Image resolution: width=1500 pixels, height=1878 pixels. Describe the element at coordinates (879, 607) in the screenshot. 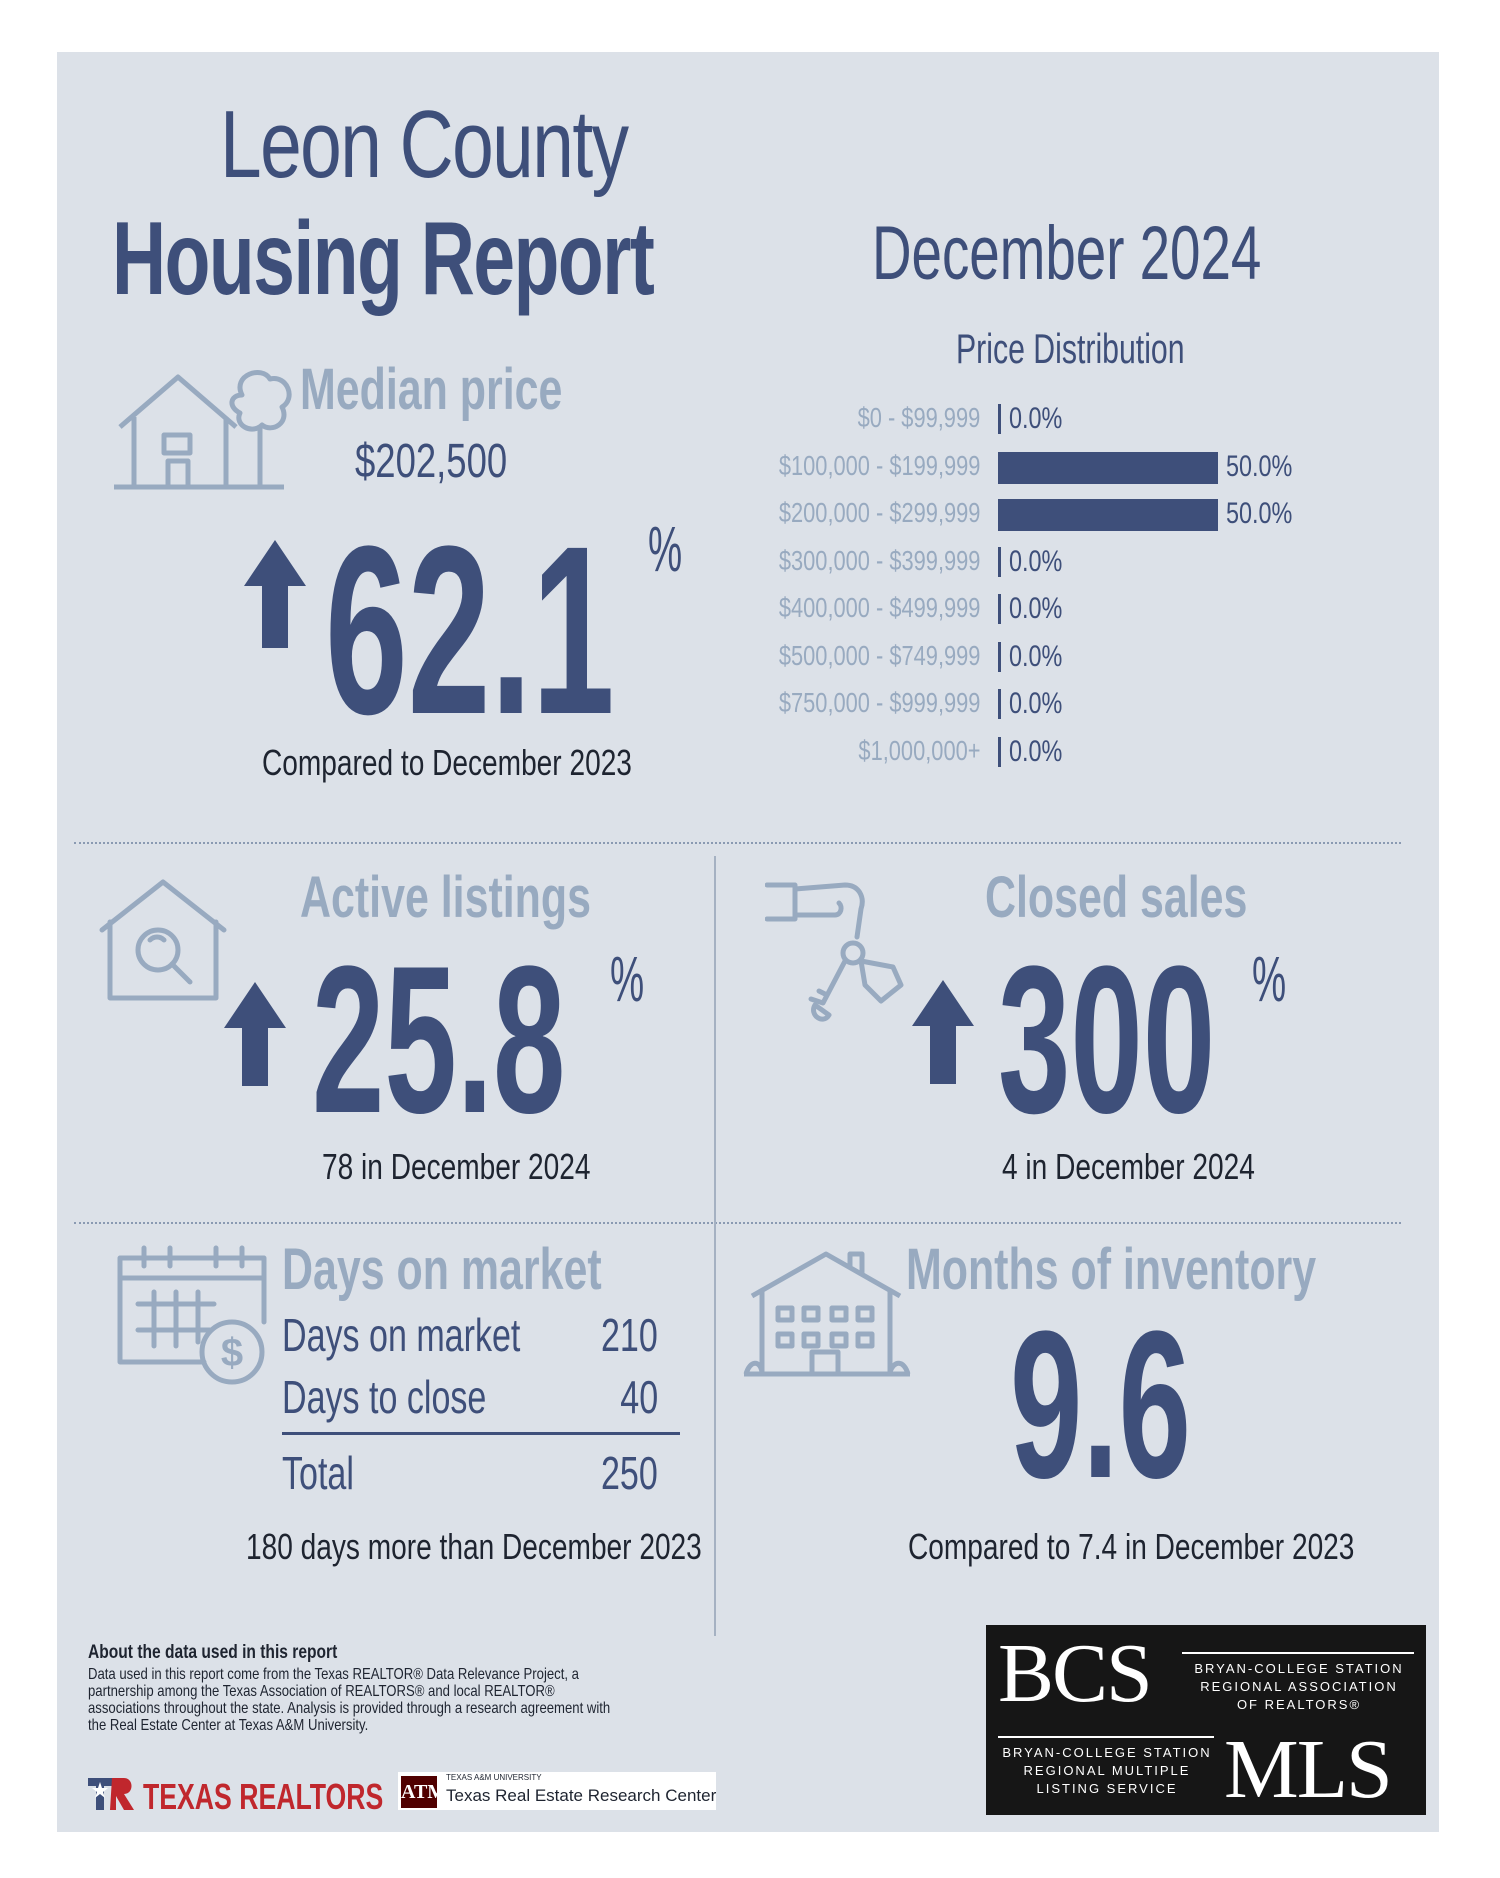

I see `distribution-range-label: $400,000 - $499,999` at that location.